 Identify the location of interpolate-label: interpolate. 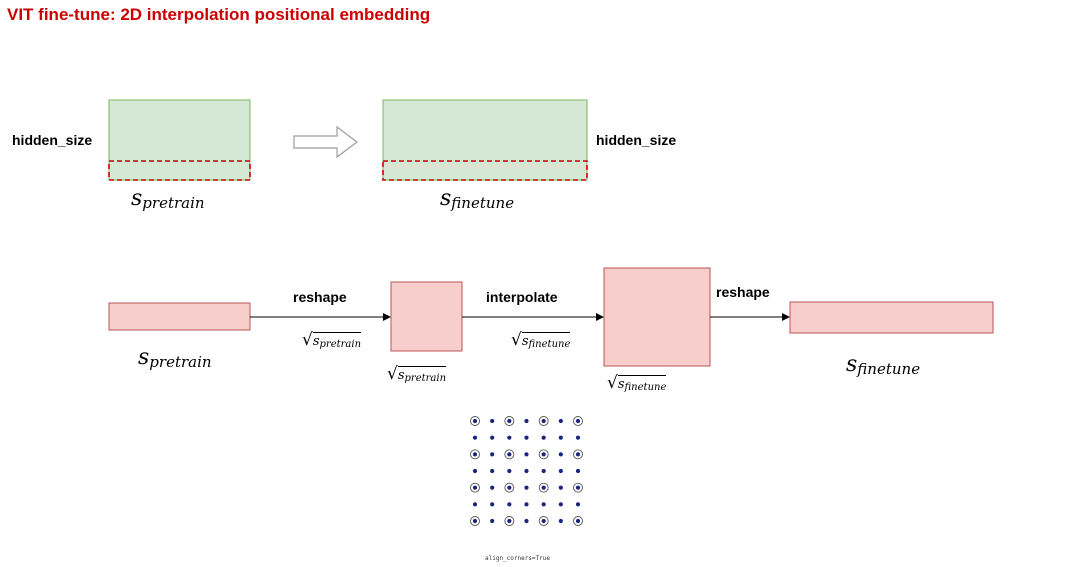
(522, 297).